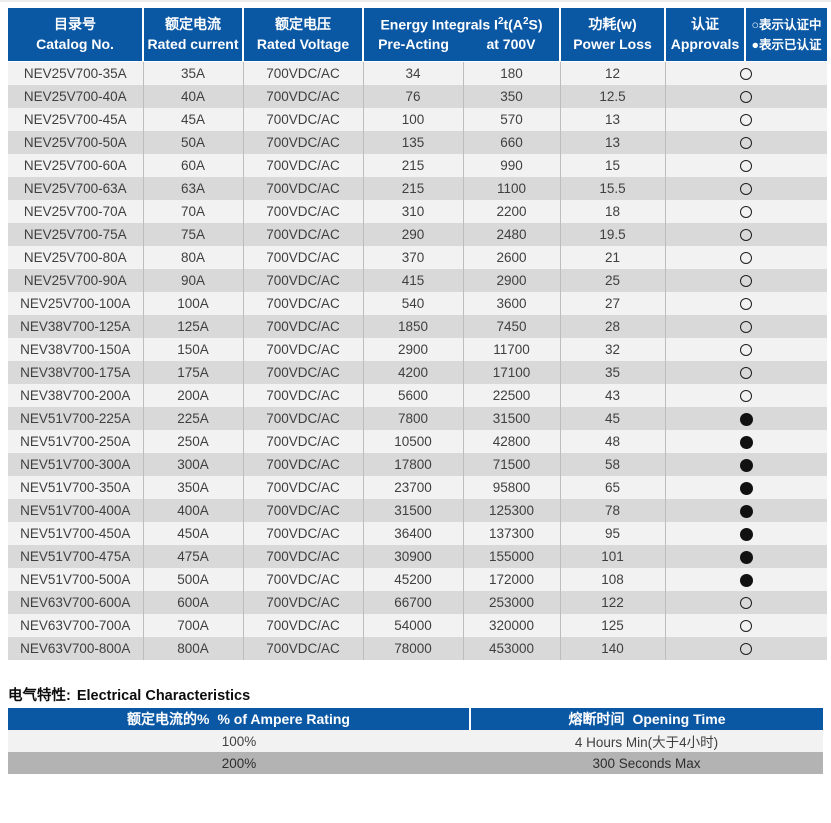 The height and width of the screenshot is (823, 831). Describe the element at coordinates (75, 23) in the screenshot. I see `header-catalog-zh: 目录号` at that location.